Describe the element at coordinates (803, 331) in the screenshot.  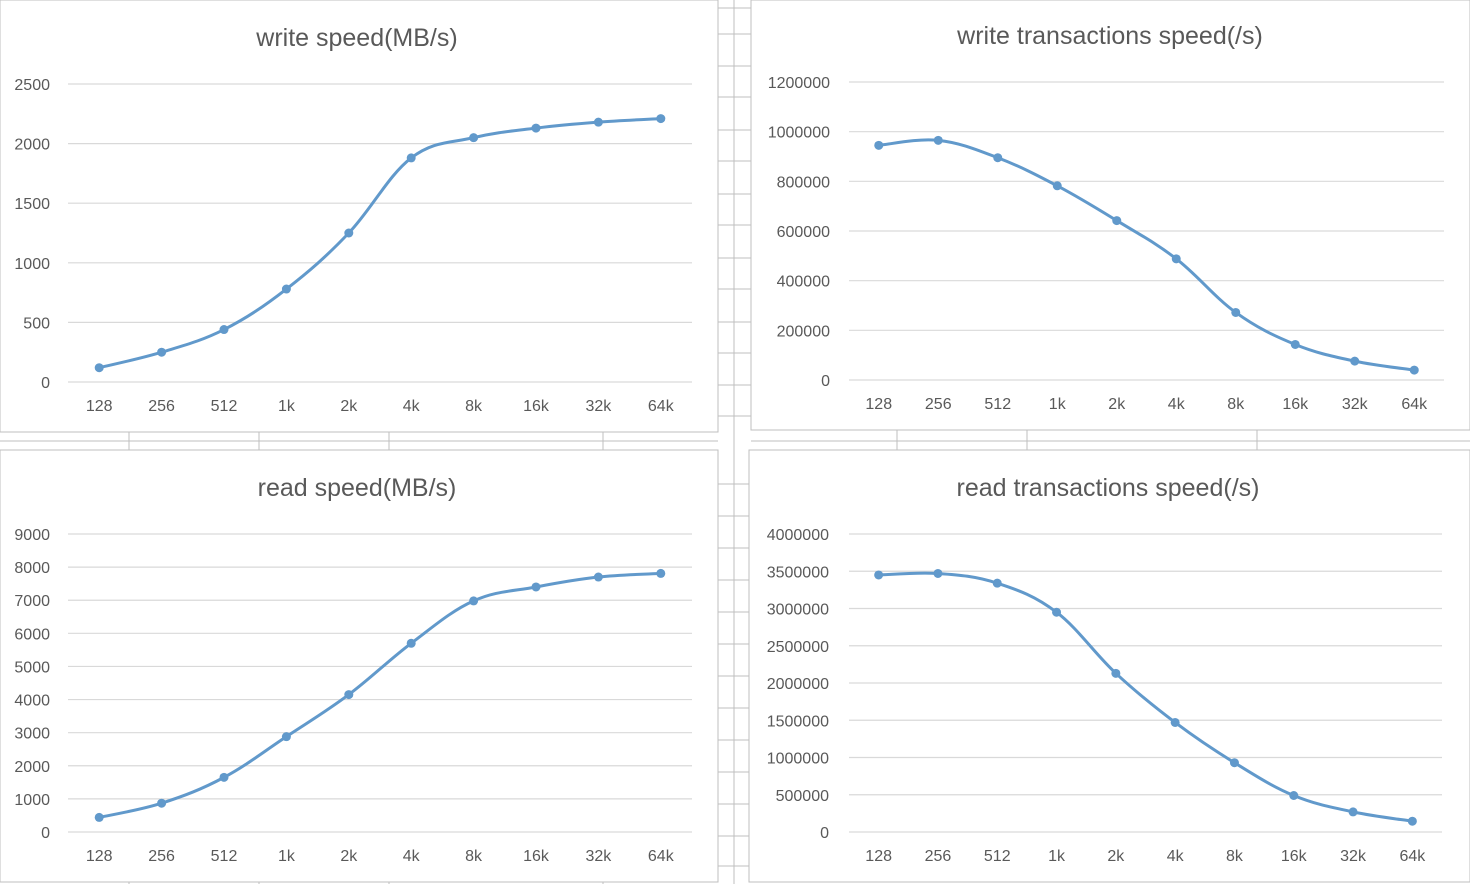
I see `y-tick-label: 200000` at that location.